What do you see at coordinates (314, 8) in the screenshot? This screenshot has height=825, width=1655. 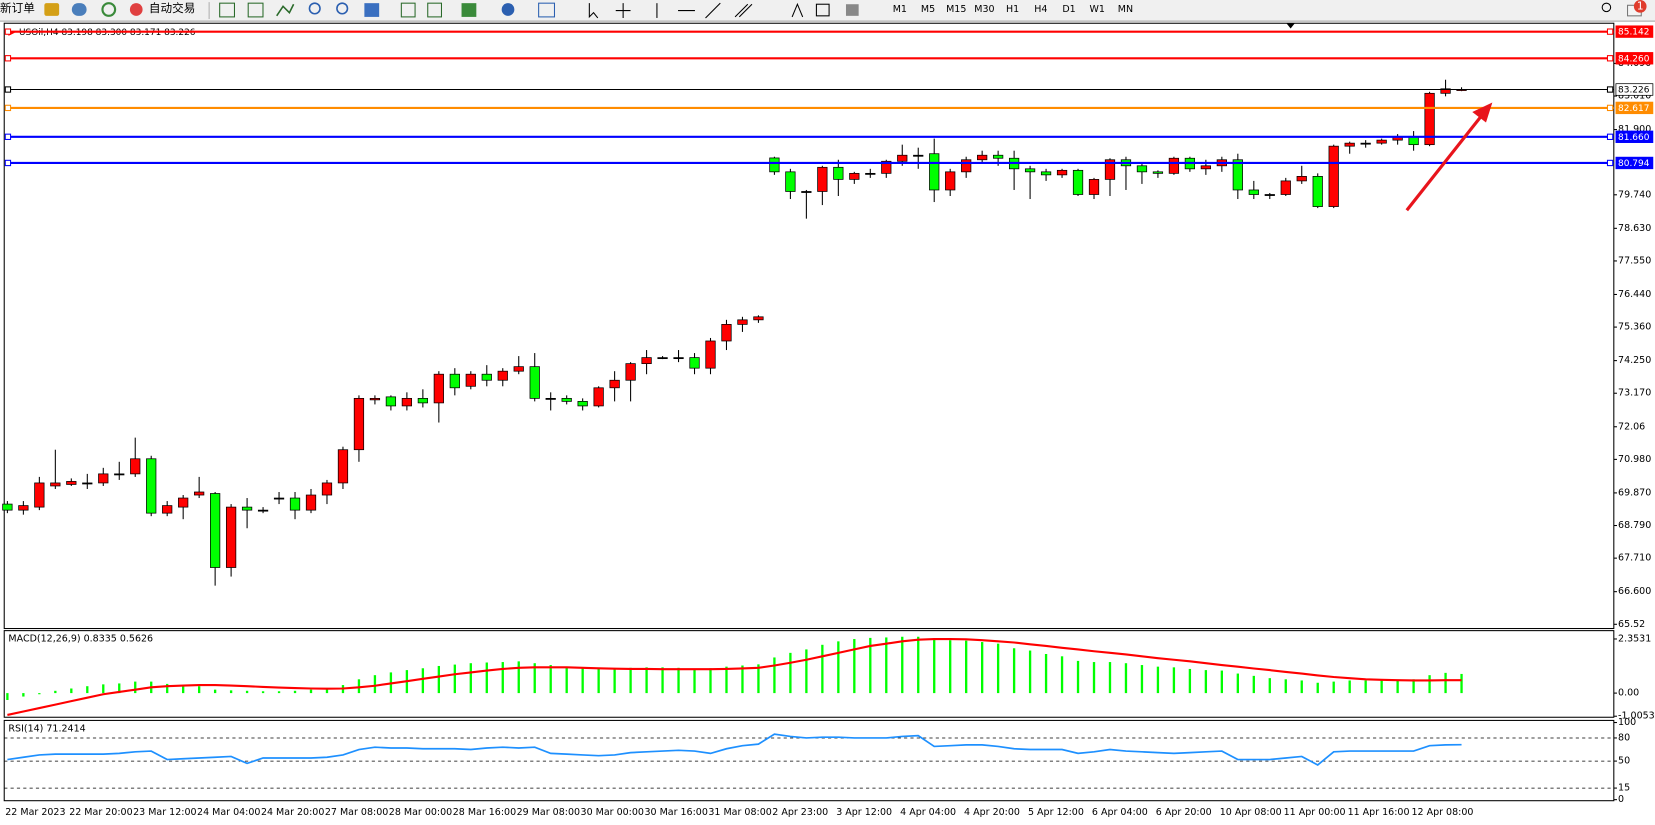 I see `zoom-in` at bounding box center [314, 8].